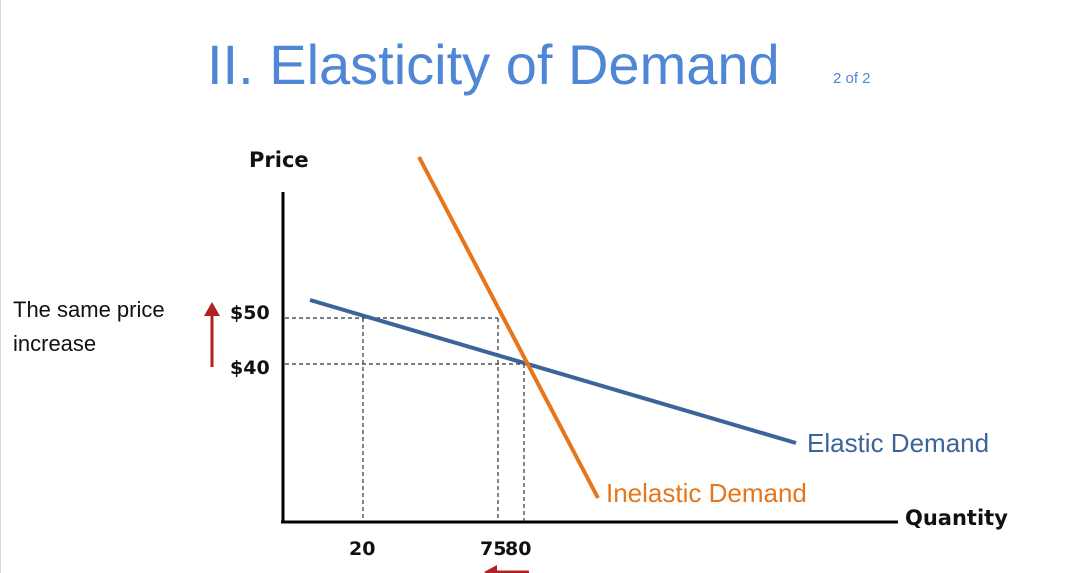  What do you see at coordinates (493, 549) in the screenshot?
I see `x-tick-label-75: 75` at bounding box center [493, 549].